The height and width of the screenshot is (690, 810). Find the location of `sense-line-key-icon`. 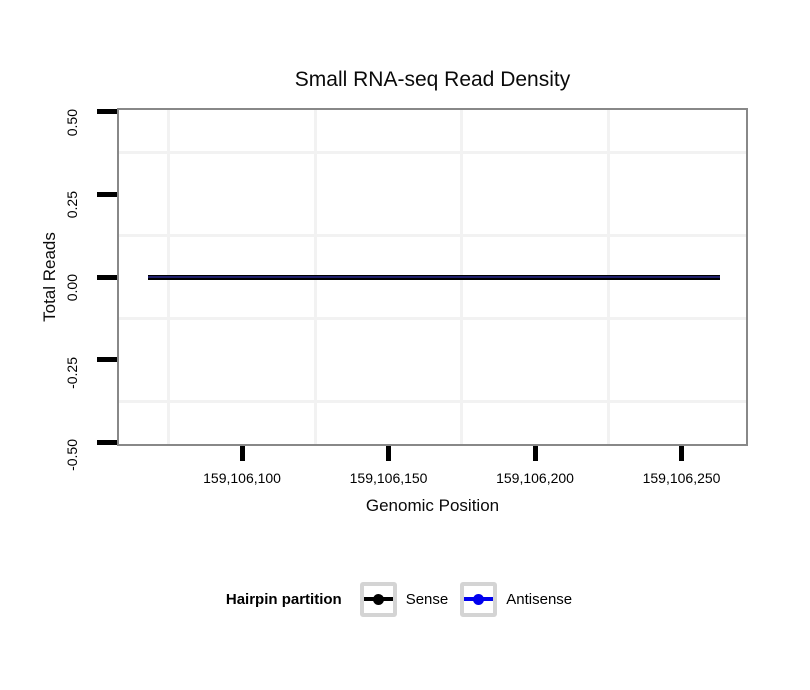

sense-line-key-icon is located at coordinates (378, 599).